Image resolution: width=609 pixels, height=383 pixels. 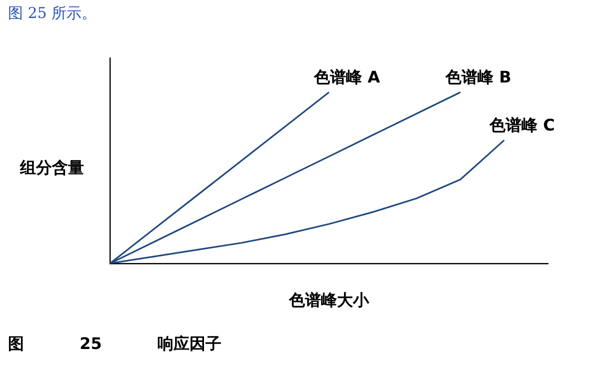 I want to click on x-axis-title: 色谱峰大小, so click(x=329, y=300).